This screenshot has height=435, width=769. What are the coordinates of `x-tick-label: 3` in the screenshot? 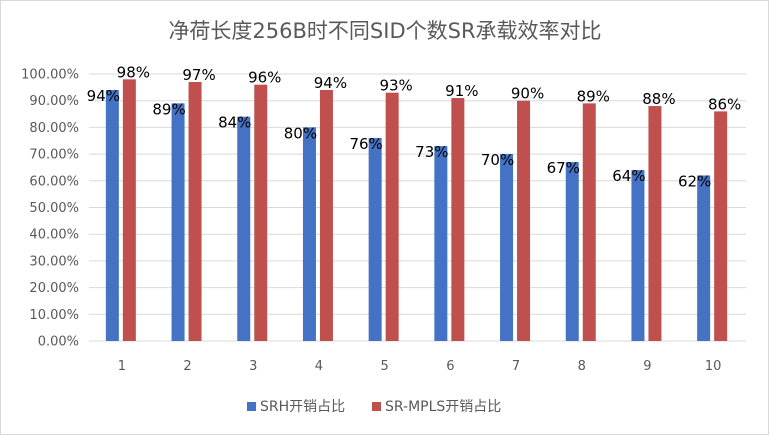 It's located at (253, 366).